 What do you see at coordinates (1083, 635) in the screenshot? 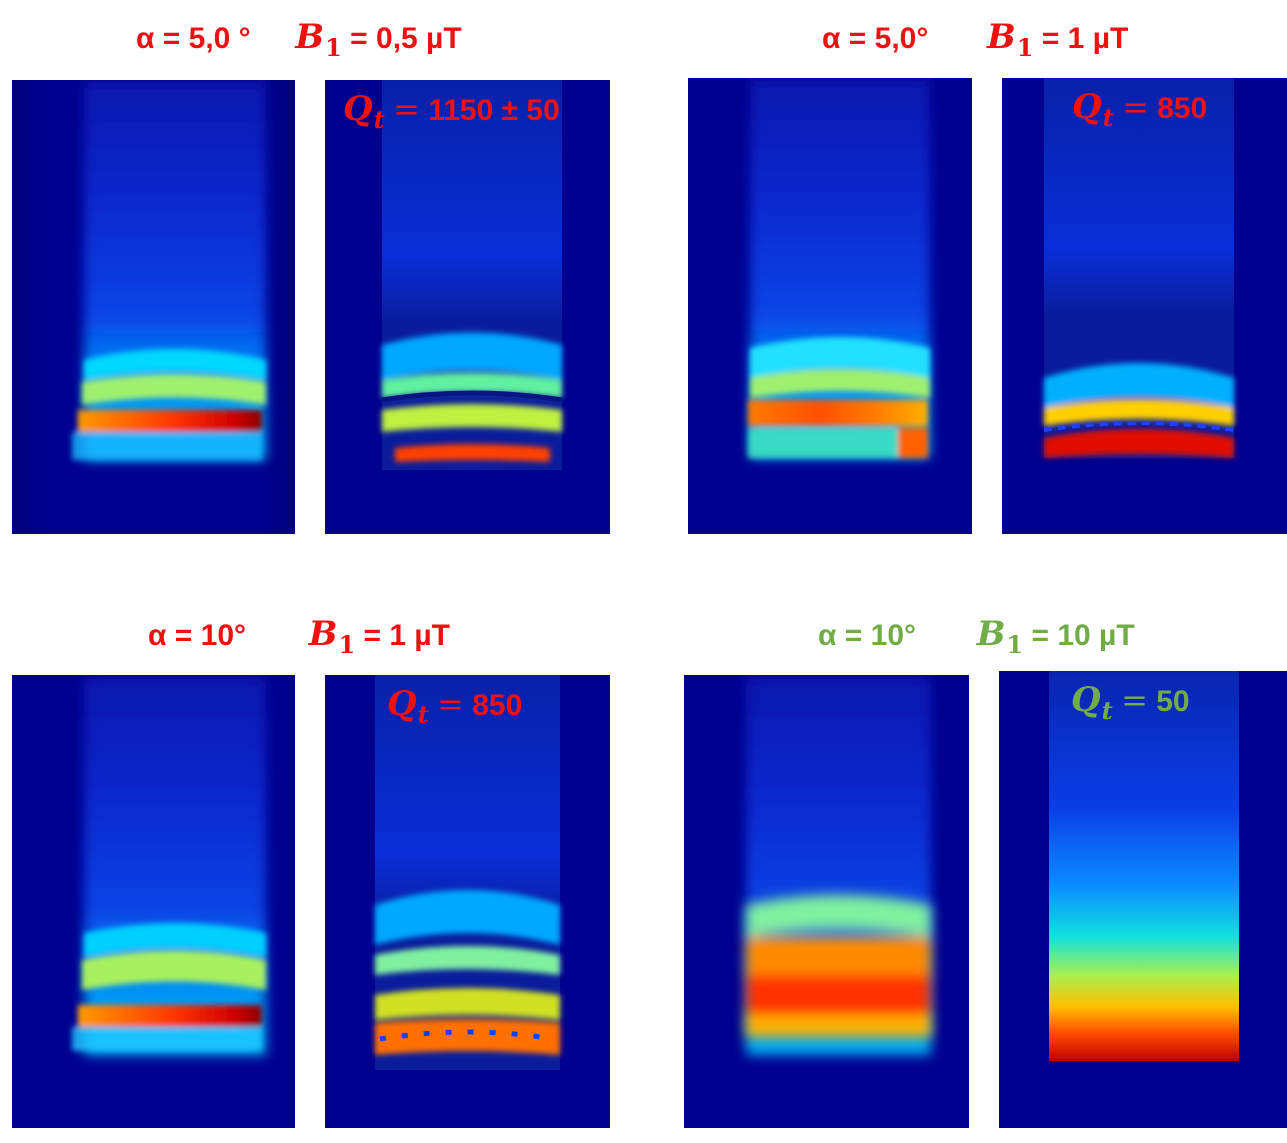
I see `b1-value: = 10 µT` at bounding box center [1083, 635].